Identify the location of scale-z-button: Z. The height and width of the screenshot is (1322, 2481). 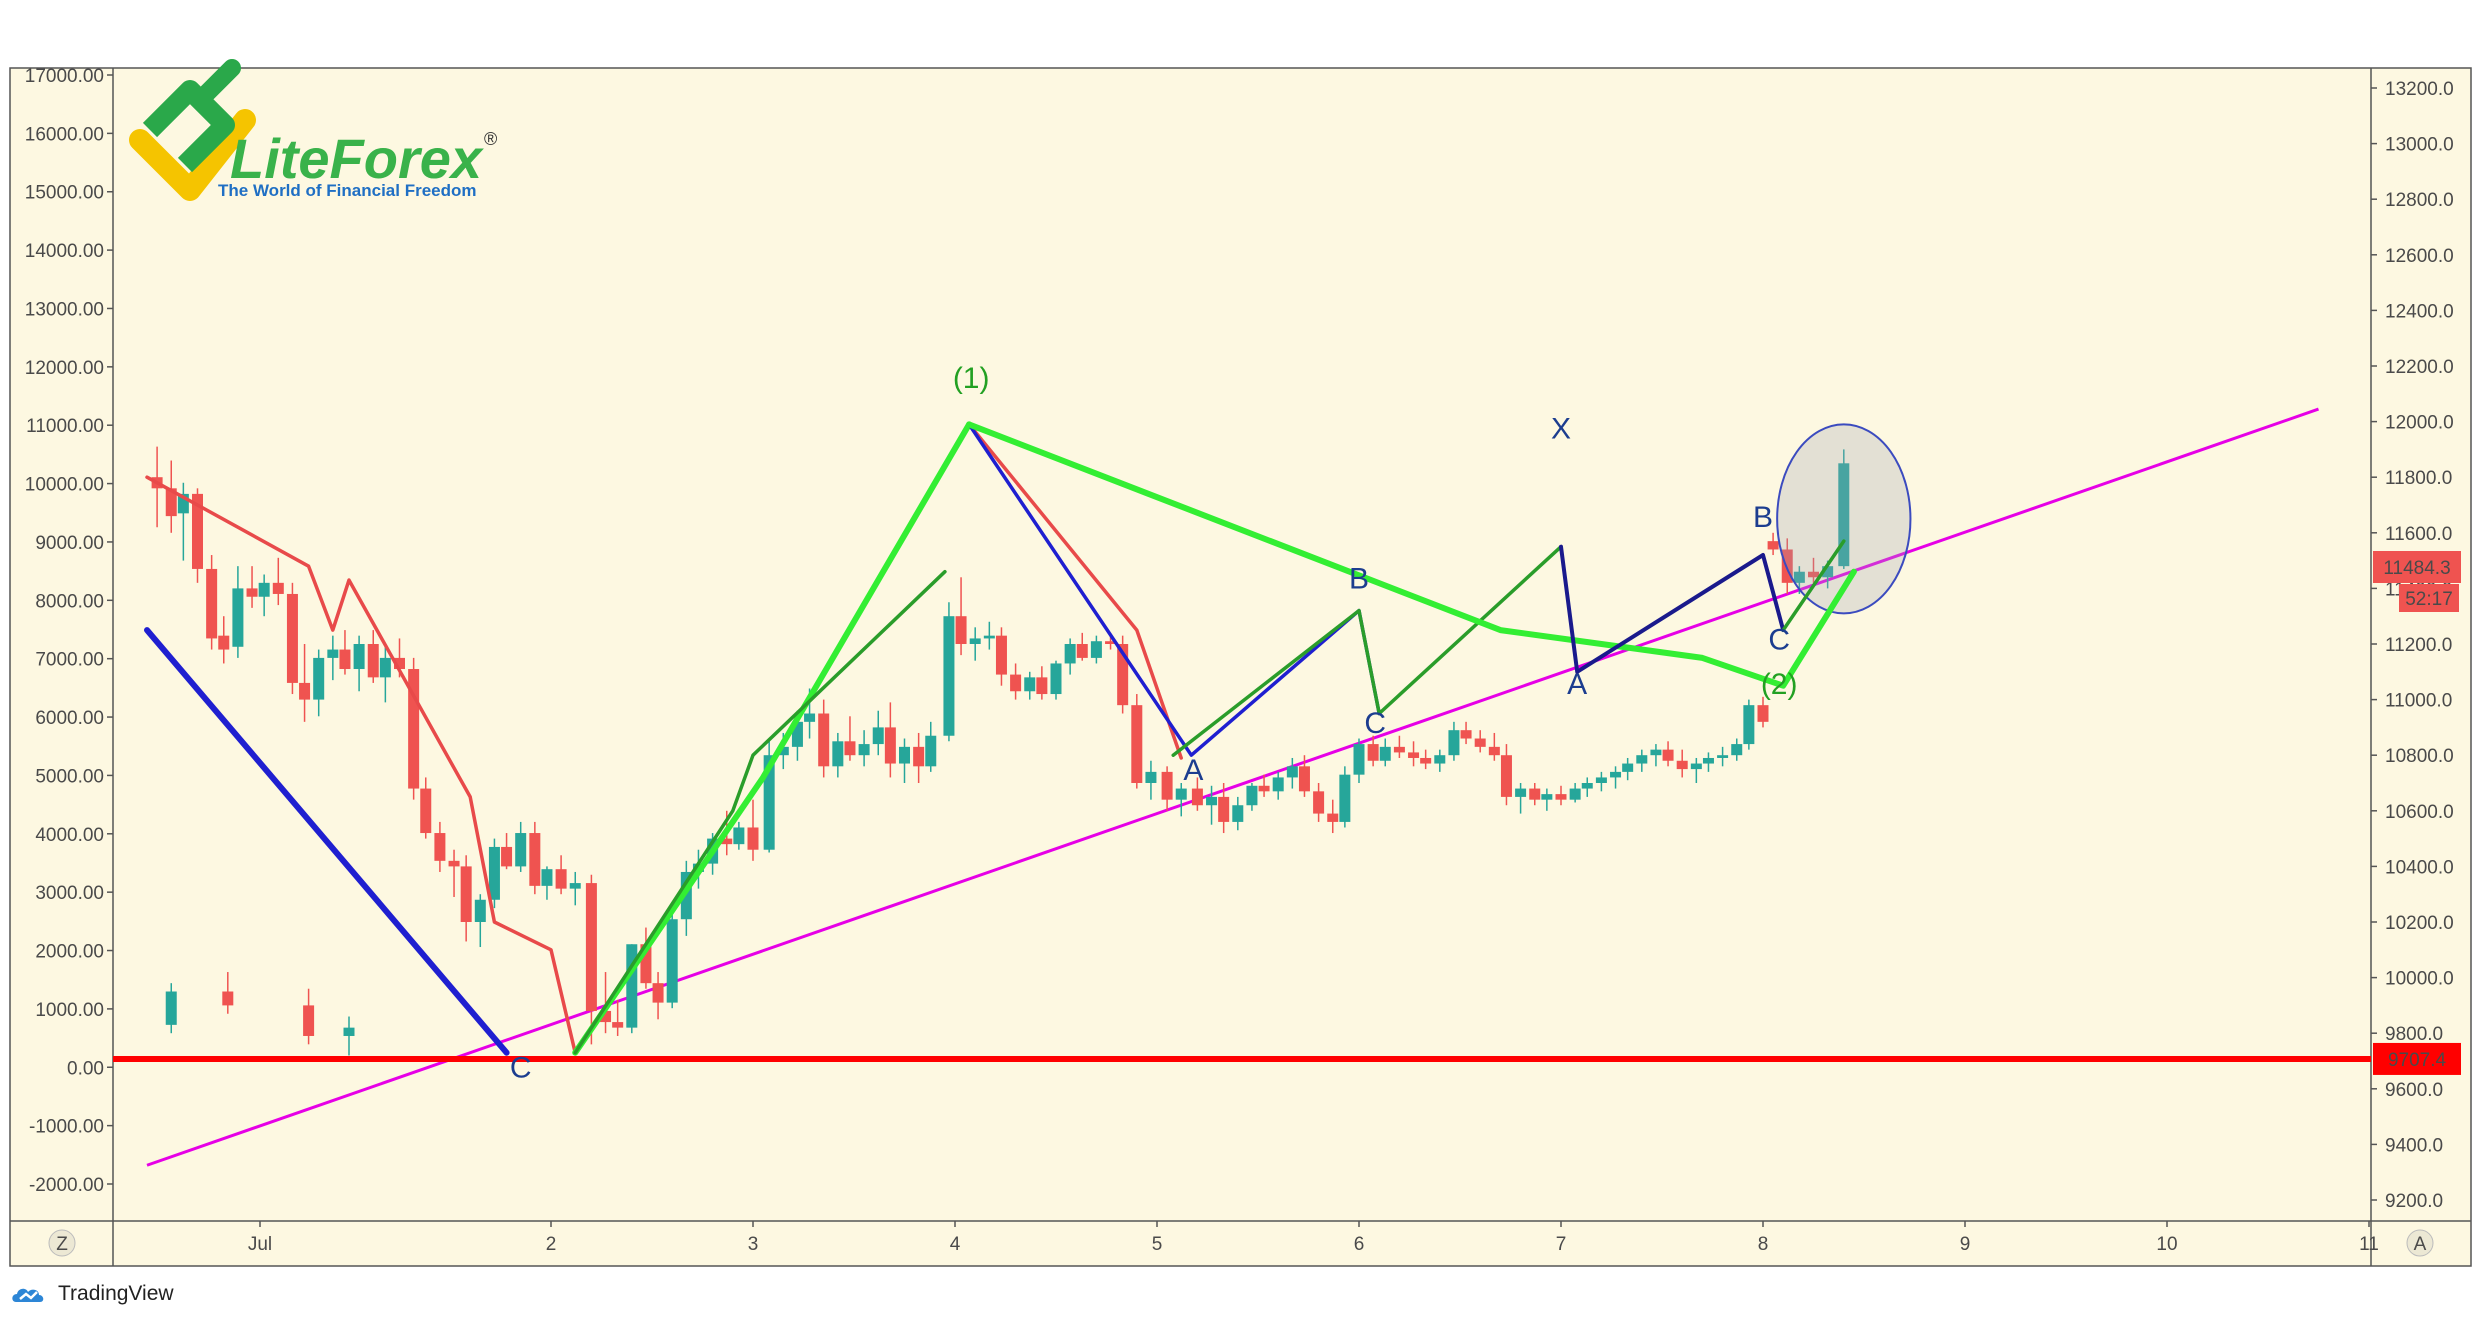
(62, 1243).